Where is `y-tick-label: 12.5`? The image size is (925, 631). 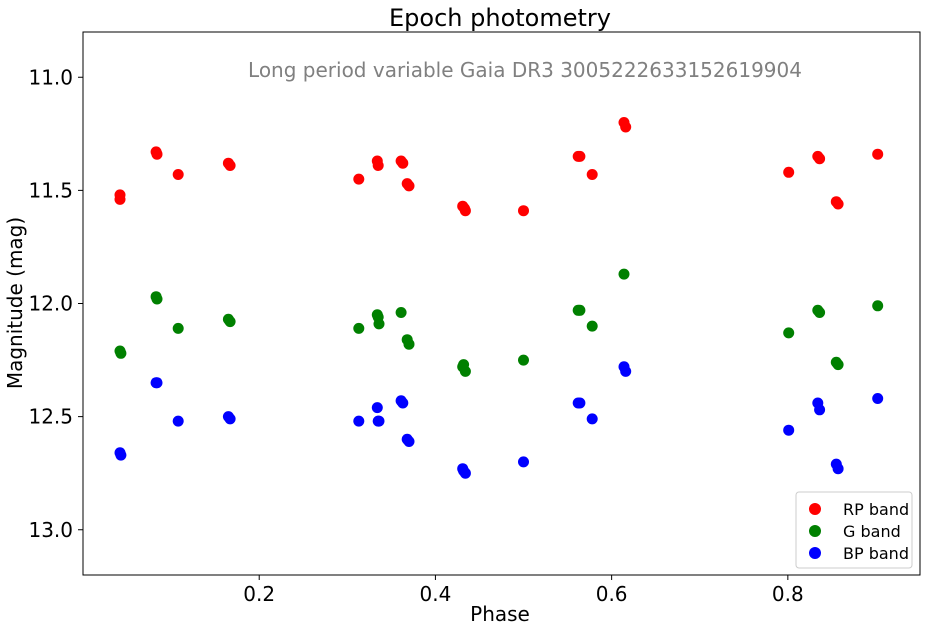 y-tick-label: 12.5 is located at coordinates (50, 417).